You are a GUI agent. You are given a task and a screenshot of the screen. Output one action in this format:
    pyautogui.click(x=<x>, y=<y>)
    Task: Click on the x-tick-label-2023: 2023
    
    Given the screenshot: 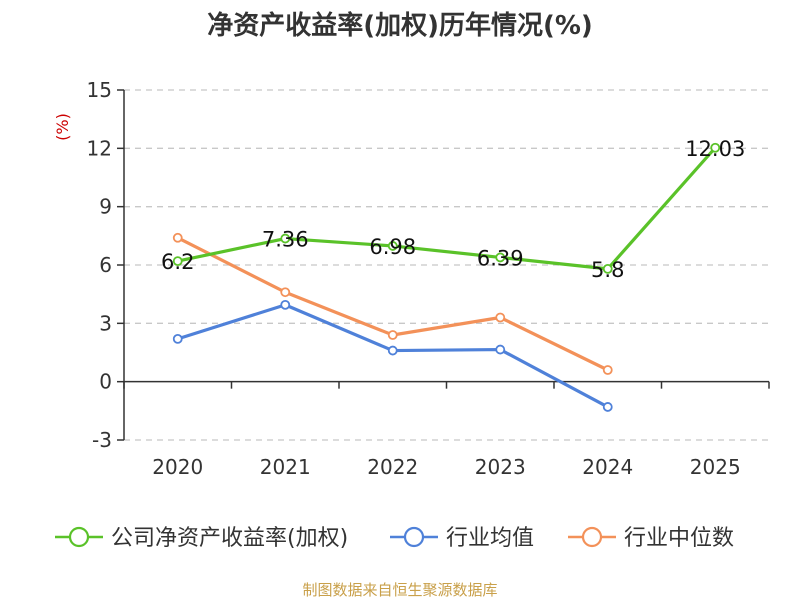 What is the action you would take?
    pyautogui.click(x=500, y=467)
    